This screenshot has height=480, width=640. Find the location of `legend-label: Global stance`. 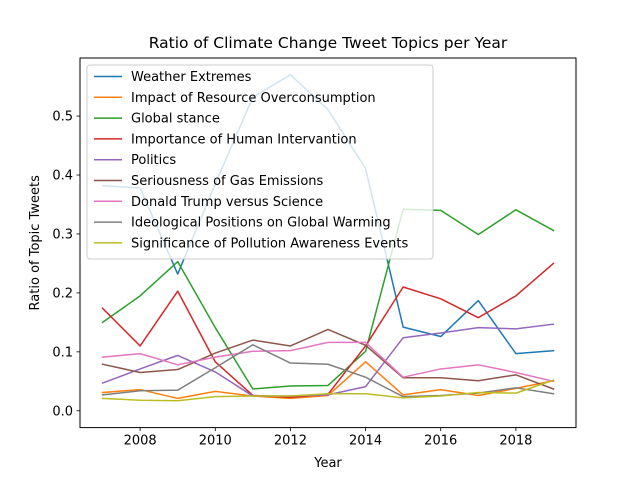

legend-label: Global stance is located at coordinates (175, 119).